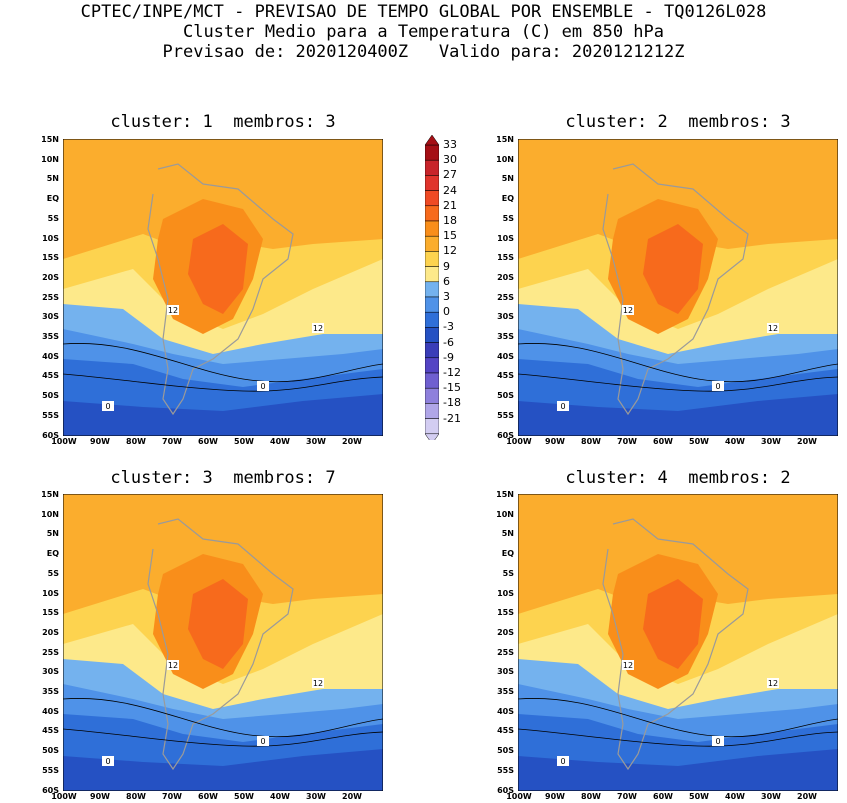 This screenshot has height=803, width=847. What do you see at coordinates (771, 441) in the screenshot?
I see `lon-label: 30W` at bounding box center [771, 441].